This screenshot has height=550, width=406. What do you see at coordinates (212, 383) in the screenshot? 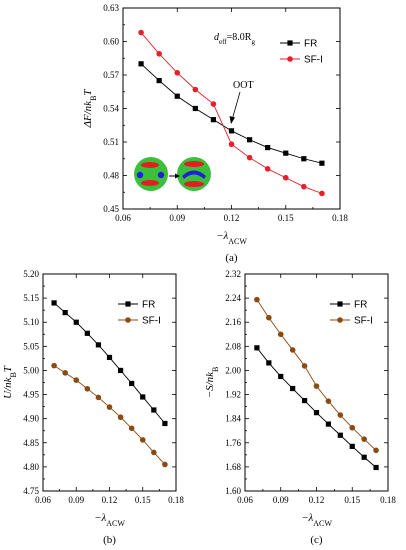
I see `y-axis-label: −S/nkB` at bounding box center [212, 383].